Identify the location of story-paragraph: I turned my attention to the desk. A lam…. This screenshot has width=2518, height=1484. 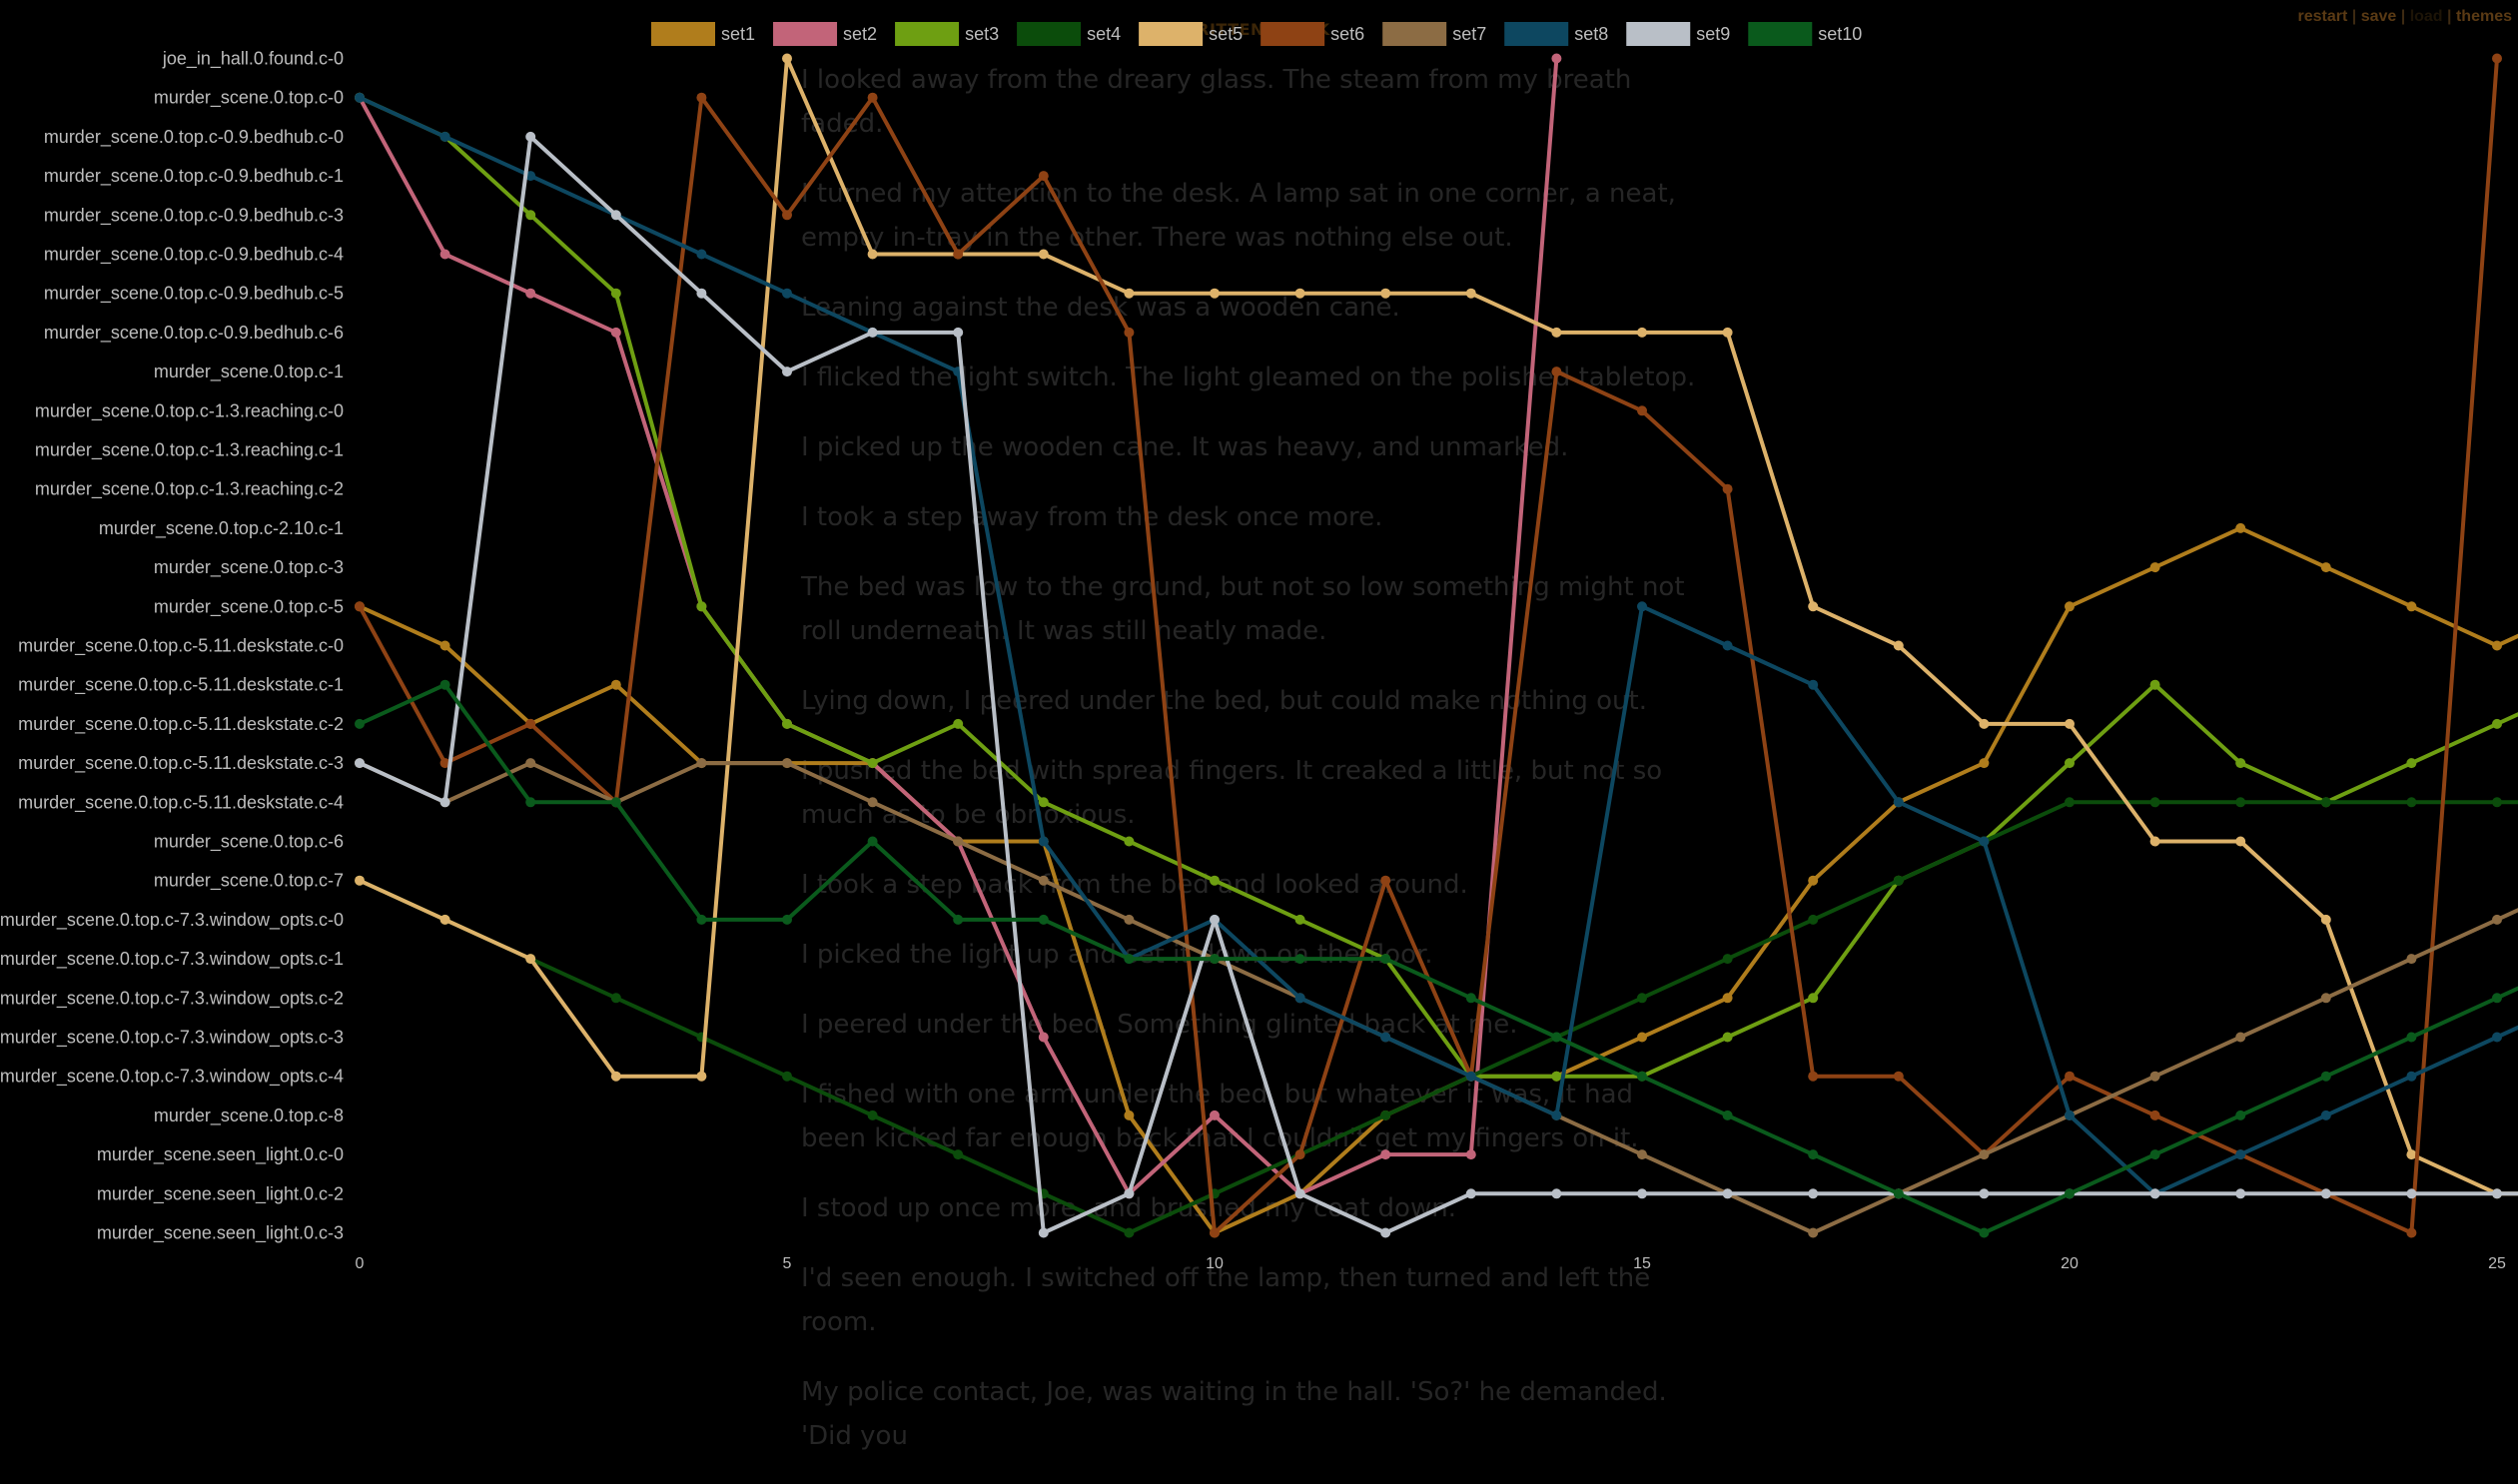
(1238, 216).